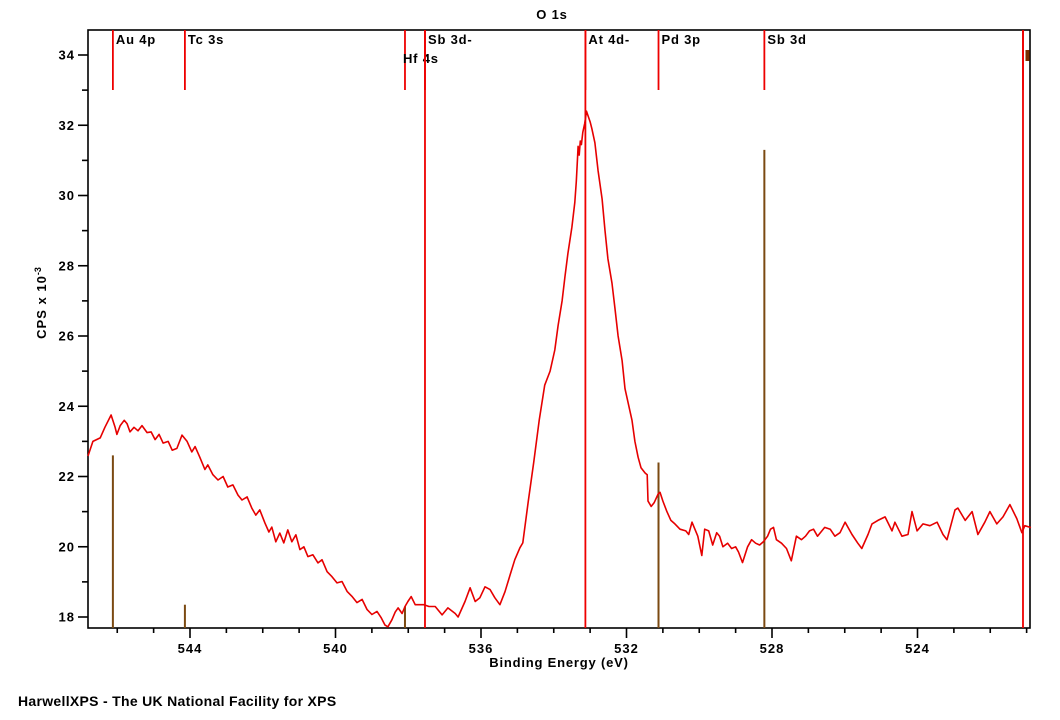 This screenshot has height=720, width=1060. I want to click on y-axis-title-main: CPS x 10, so click(42, 307).